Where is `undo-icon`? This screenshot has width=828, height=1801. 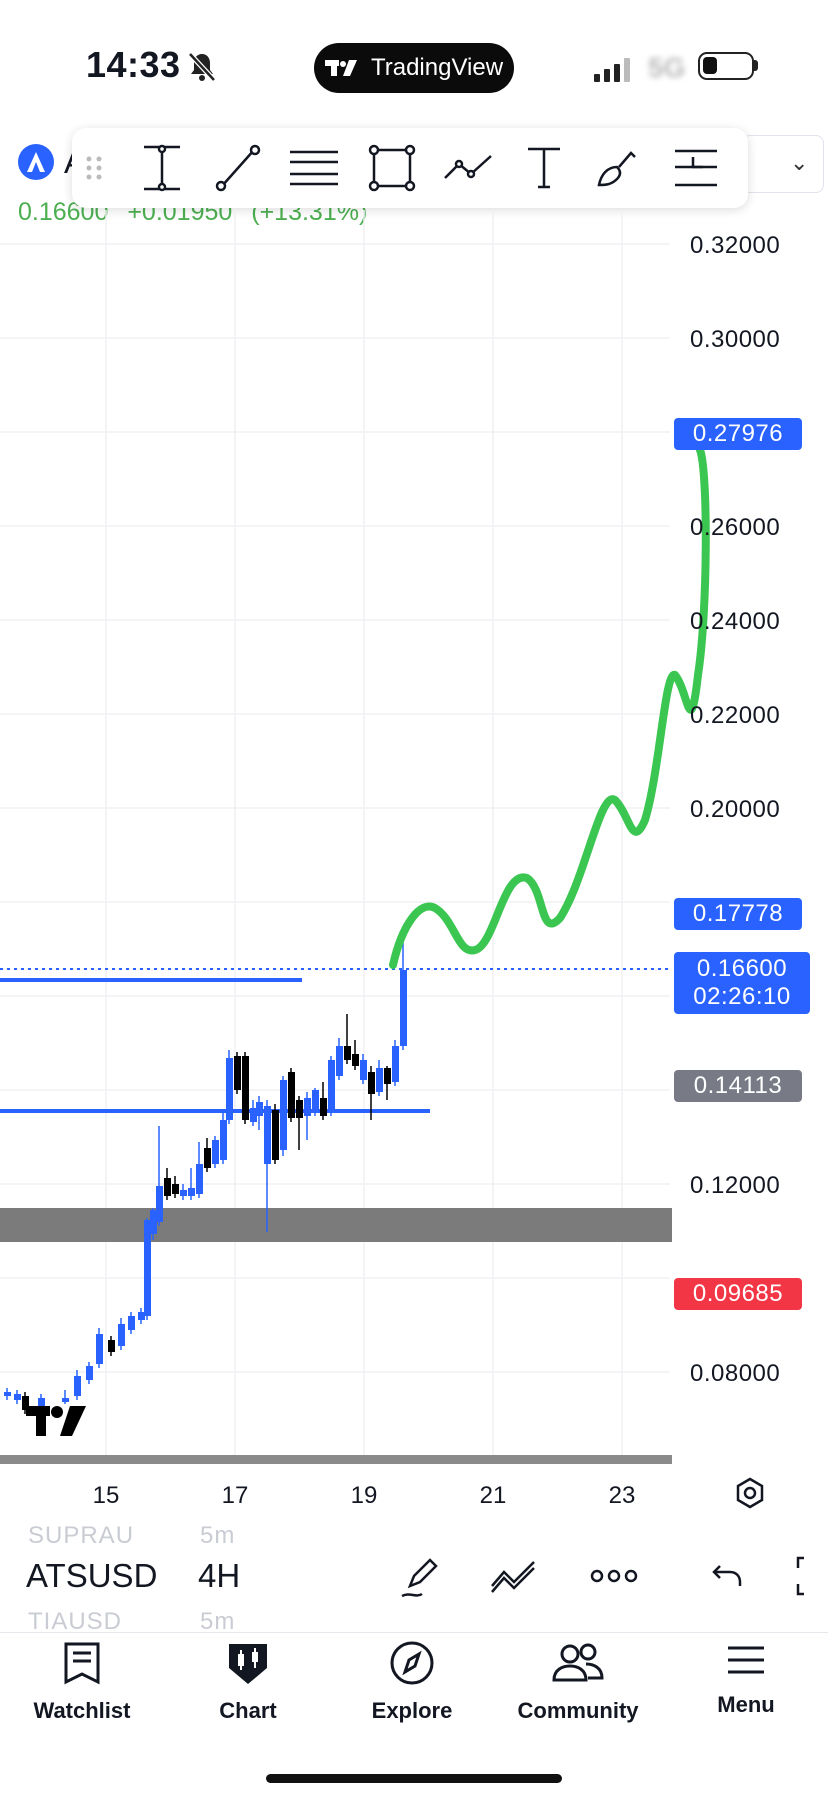 undo-icon is located at coordinates (727, 1575).